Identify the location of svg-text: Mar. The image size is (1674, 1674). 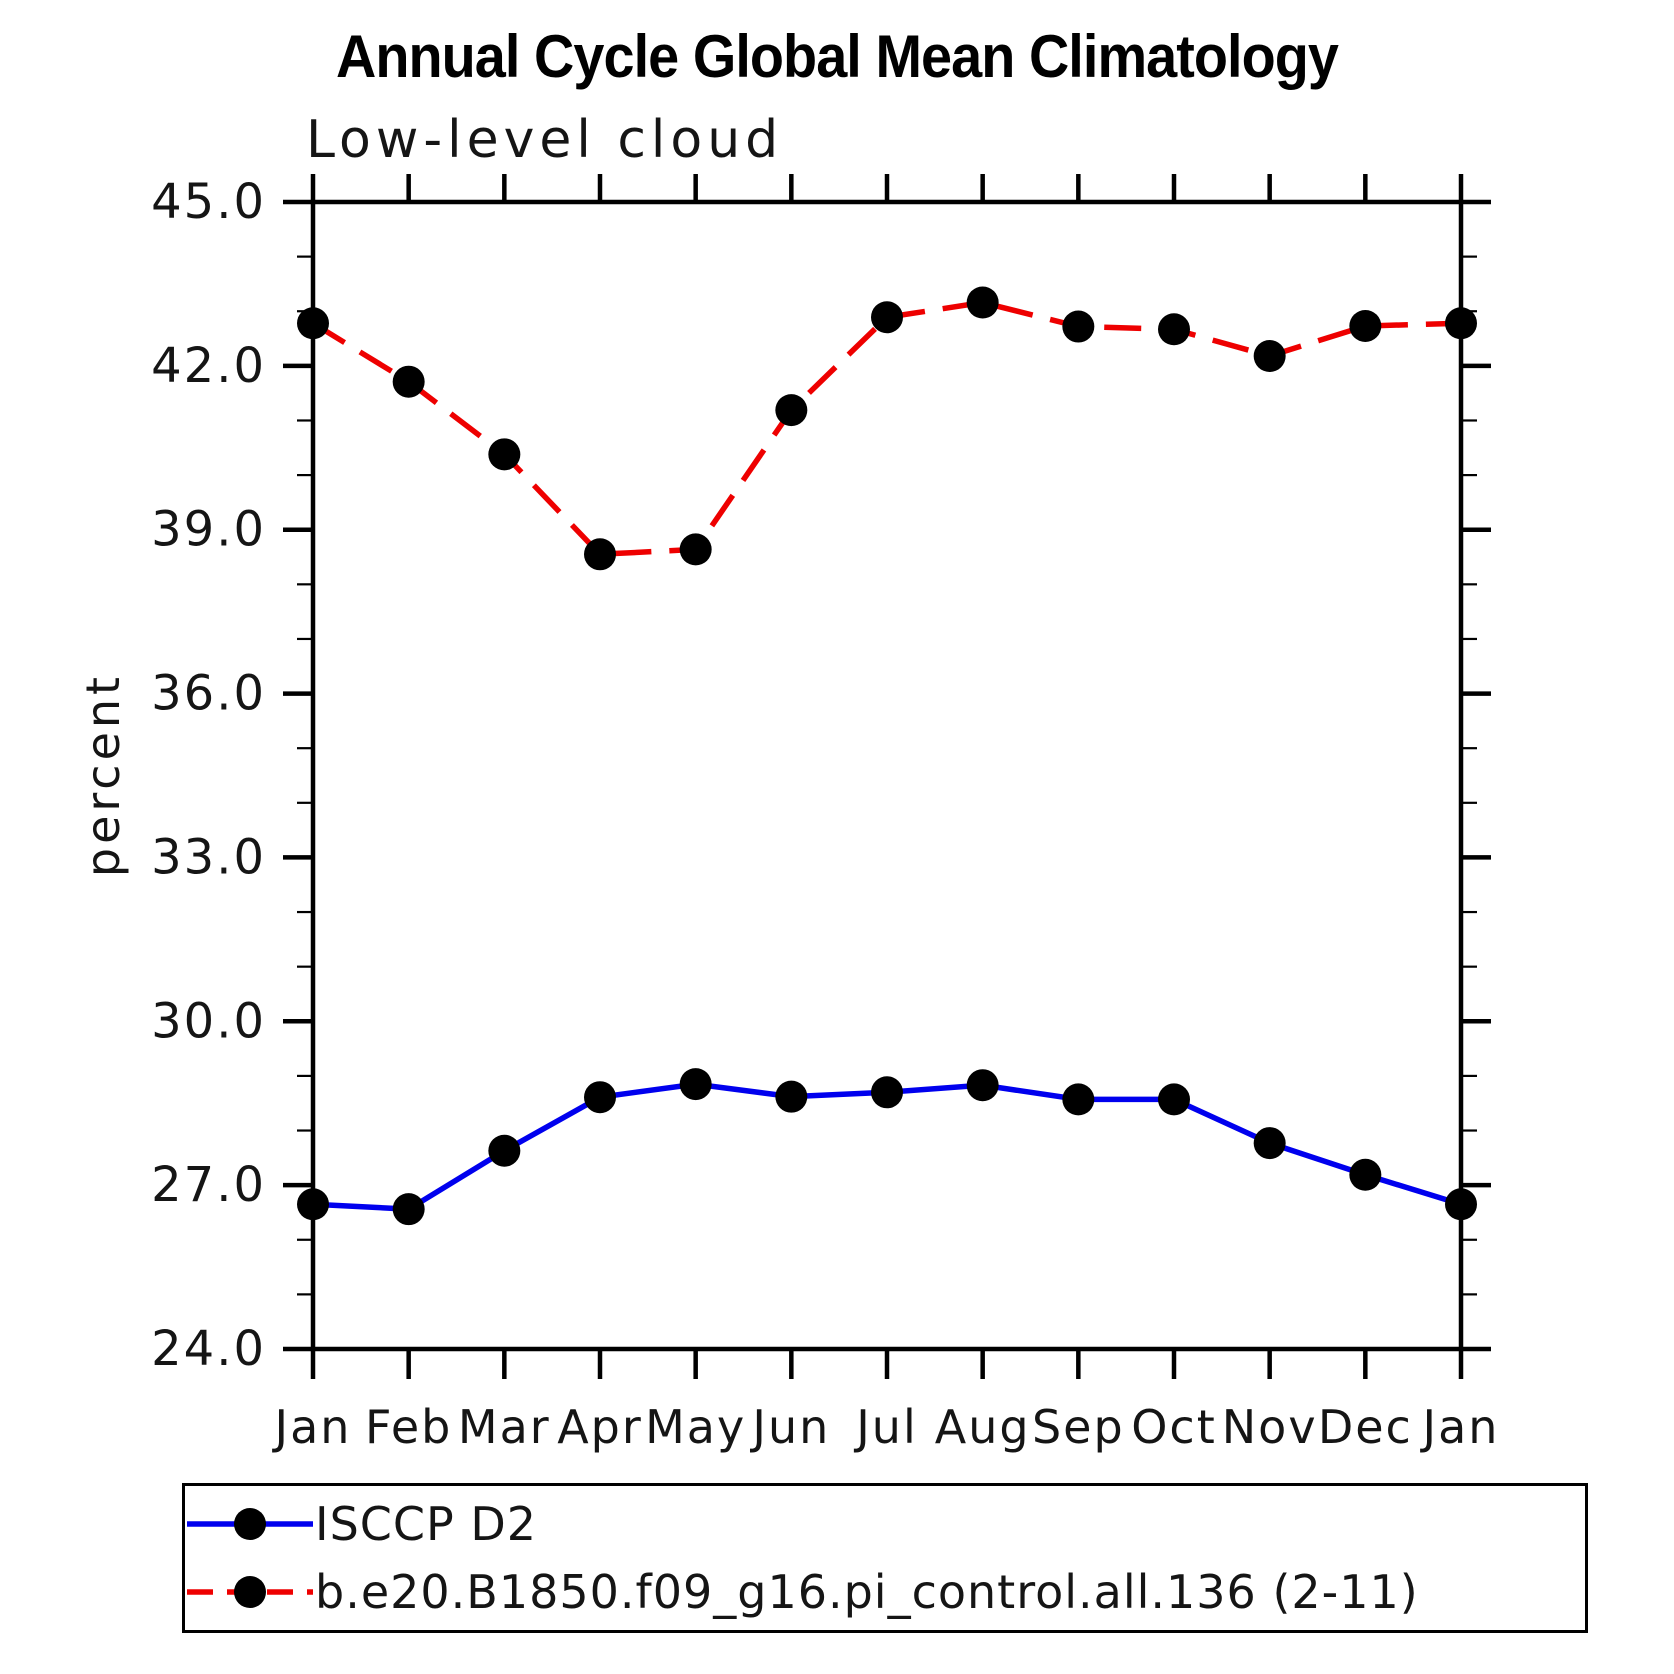
(504, 1427).